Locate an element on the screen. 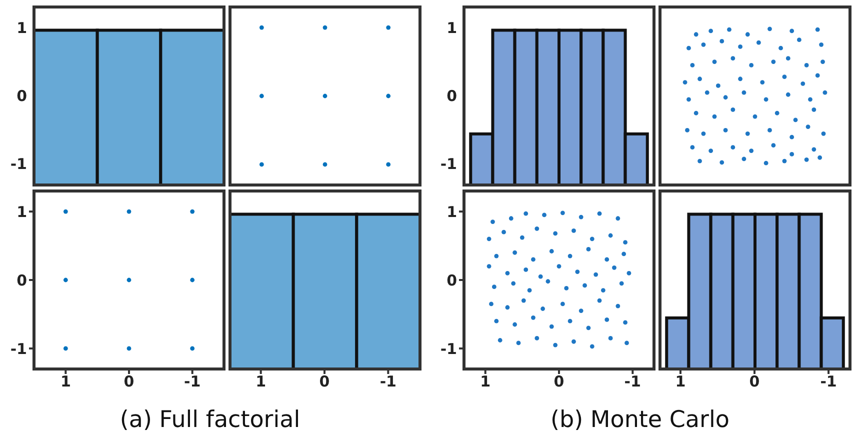 The height and width of the screenshot is (442, 853). text: (b) Monte Carlo is located at coordinates (640, 420).